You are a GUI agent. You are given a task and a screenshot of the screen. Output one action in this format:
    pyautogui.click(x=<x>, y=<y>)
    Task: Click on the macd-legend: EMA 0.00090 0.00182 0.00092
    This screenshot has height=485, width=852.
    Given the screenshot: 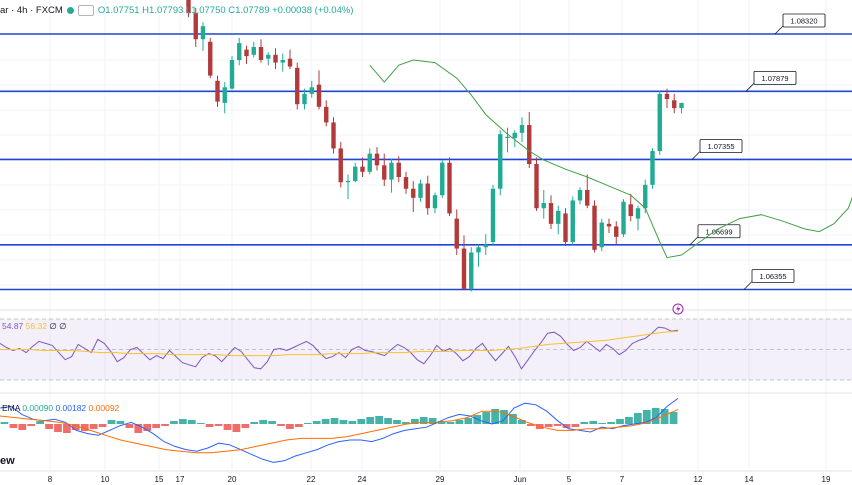 What is the action you would take?
    pyautogui.click(x=60, y=408)
    